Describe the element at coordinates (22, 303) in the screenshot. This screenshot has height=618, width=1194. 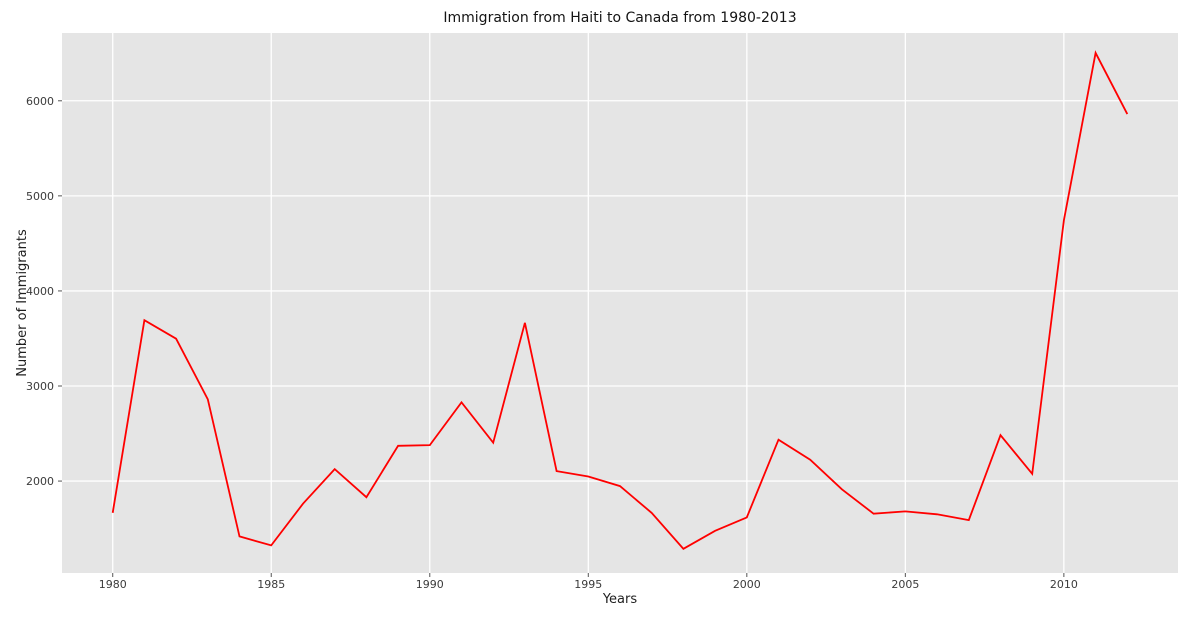
I see `y-axis-label: Number of Immigrants` at that location.